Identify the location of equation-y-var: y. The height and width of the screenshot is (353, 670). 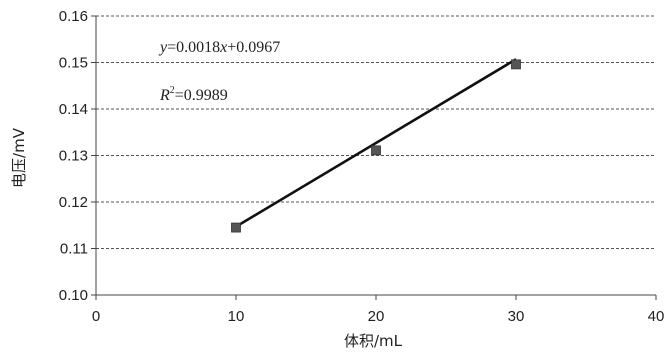
(163, 47).